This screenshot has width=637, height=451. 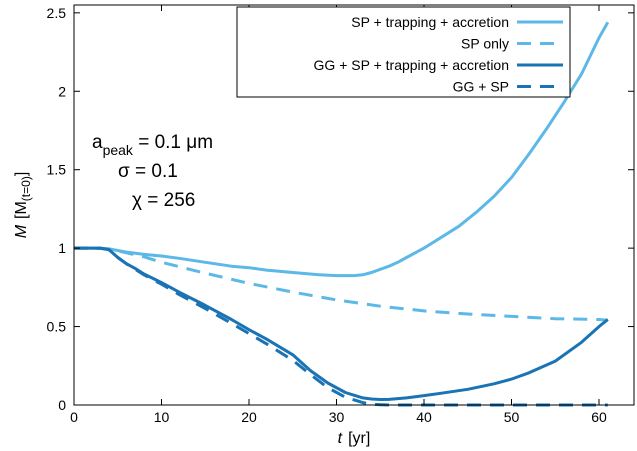 What do you see at coordinates (57, 13) in the screenshot?
I see `y-tick-label: 2.5` at bounding box center [57, 13].